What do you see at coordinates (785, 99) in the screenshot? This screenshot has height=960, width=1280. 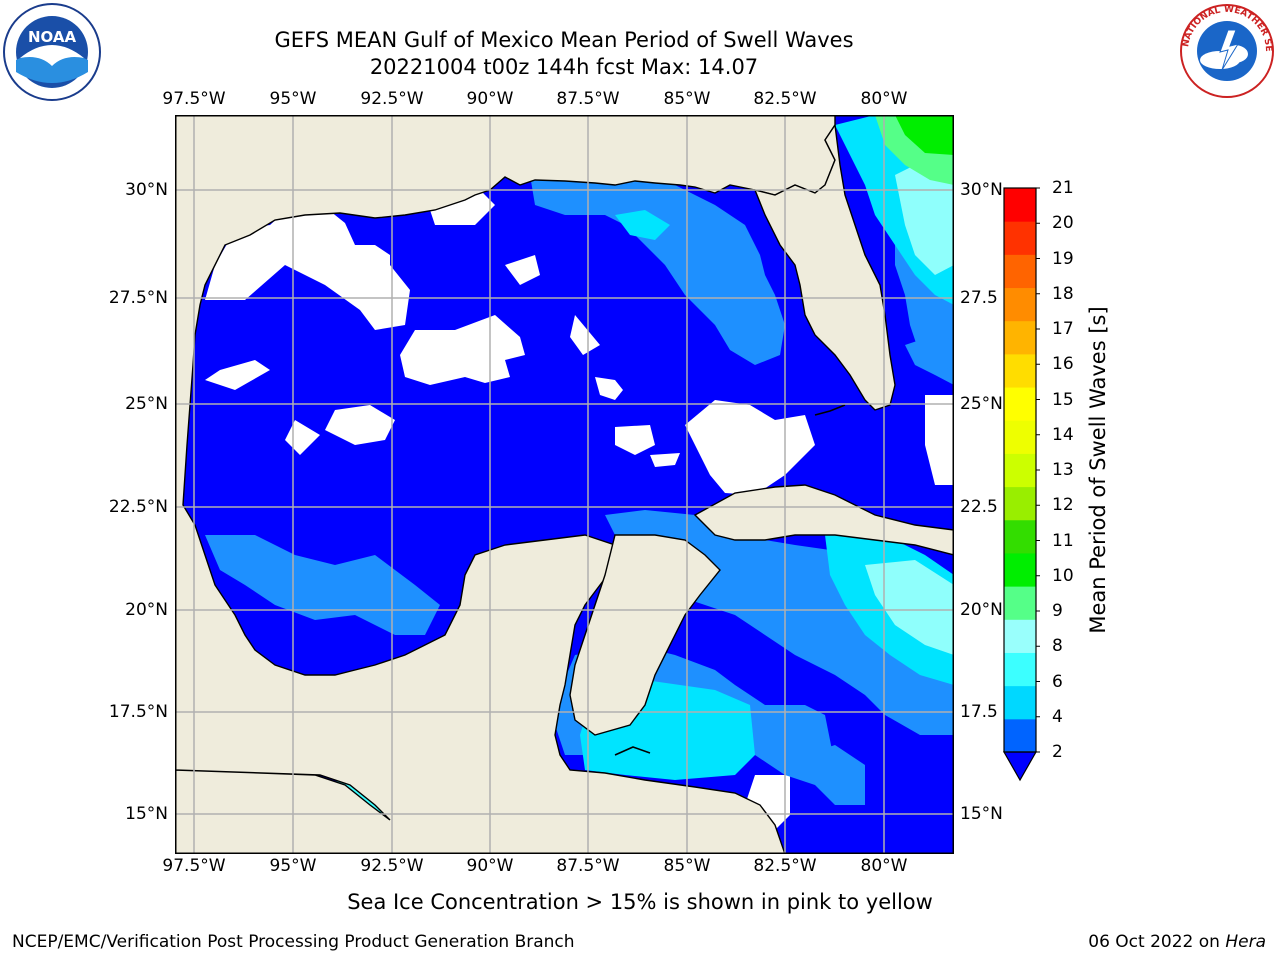 I see `lon-tick-top: 82.5°W` at bounding box center [785, 99].